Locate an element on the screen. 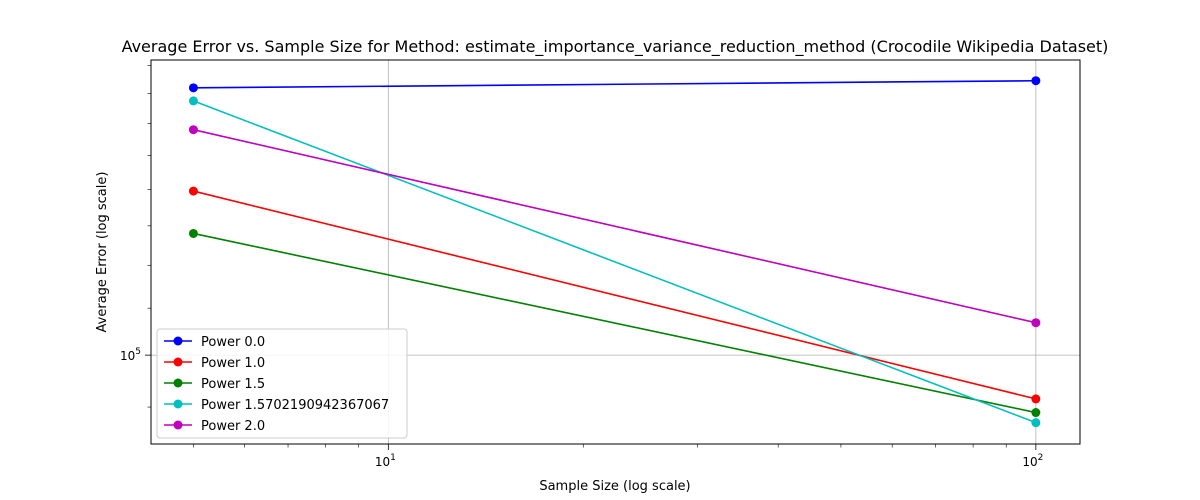 The width and height of the screenshot is (1200, 500). legend-item: Power 1.5 is located at coordinates (214, 384).